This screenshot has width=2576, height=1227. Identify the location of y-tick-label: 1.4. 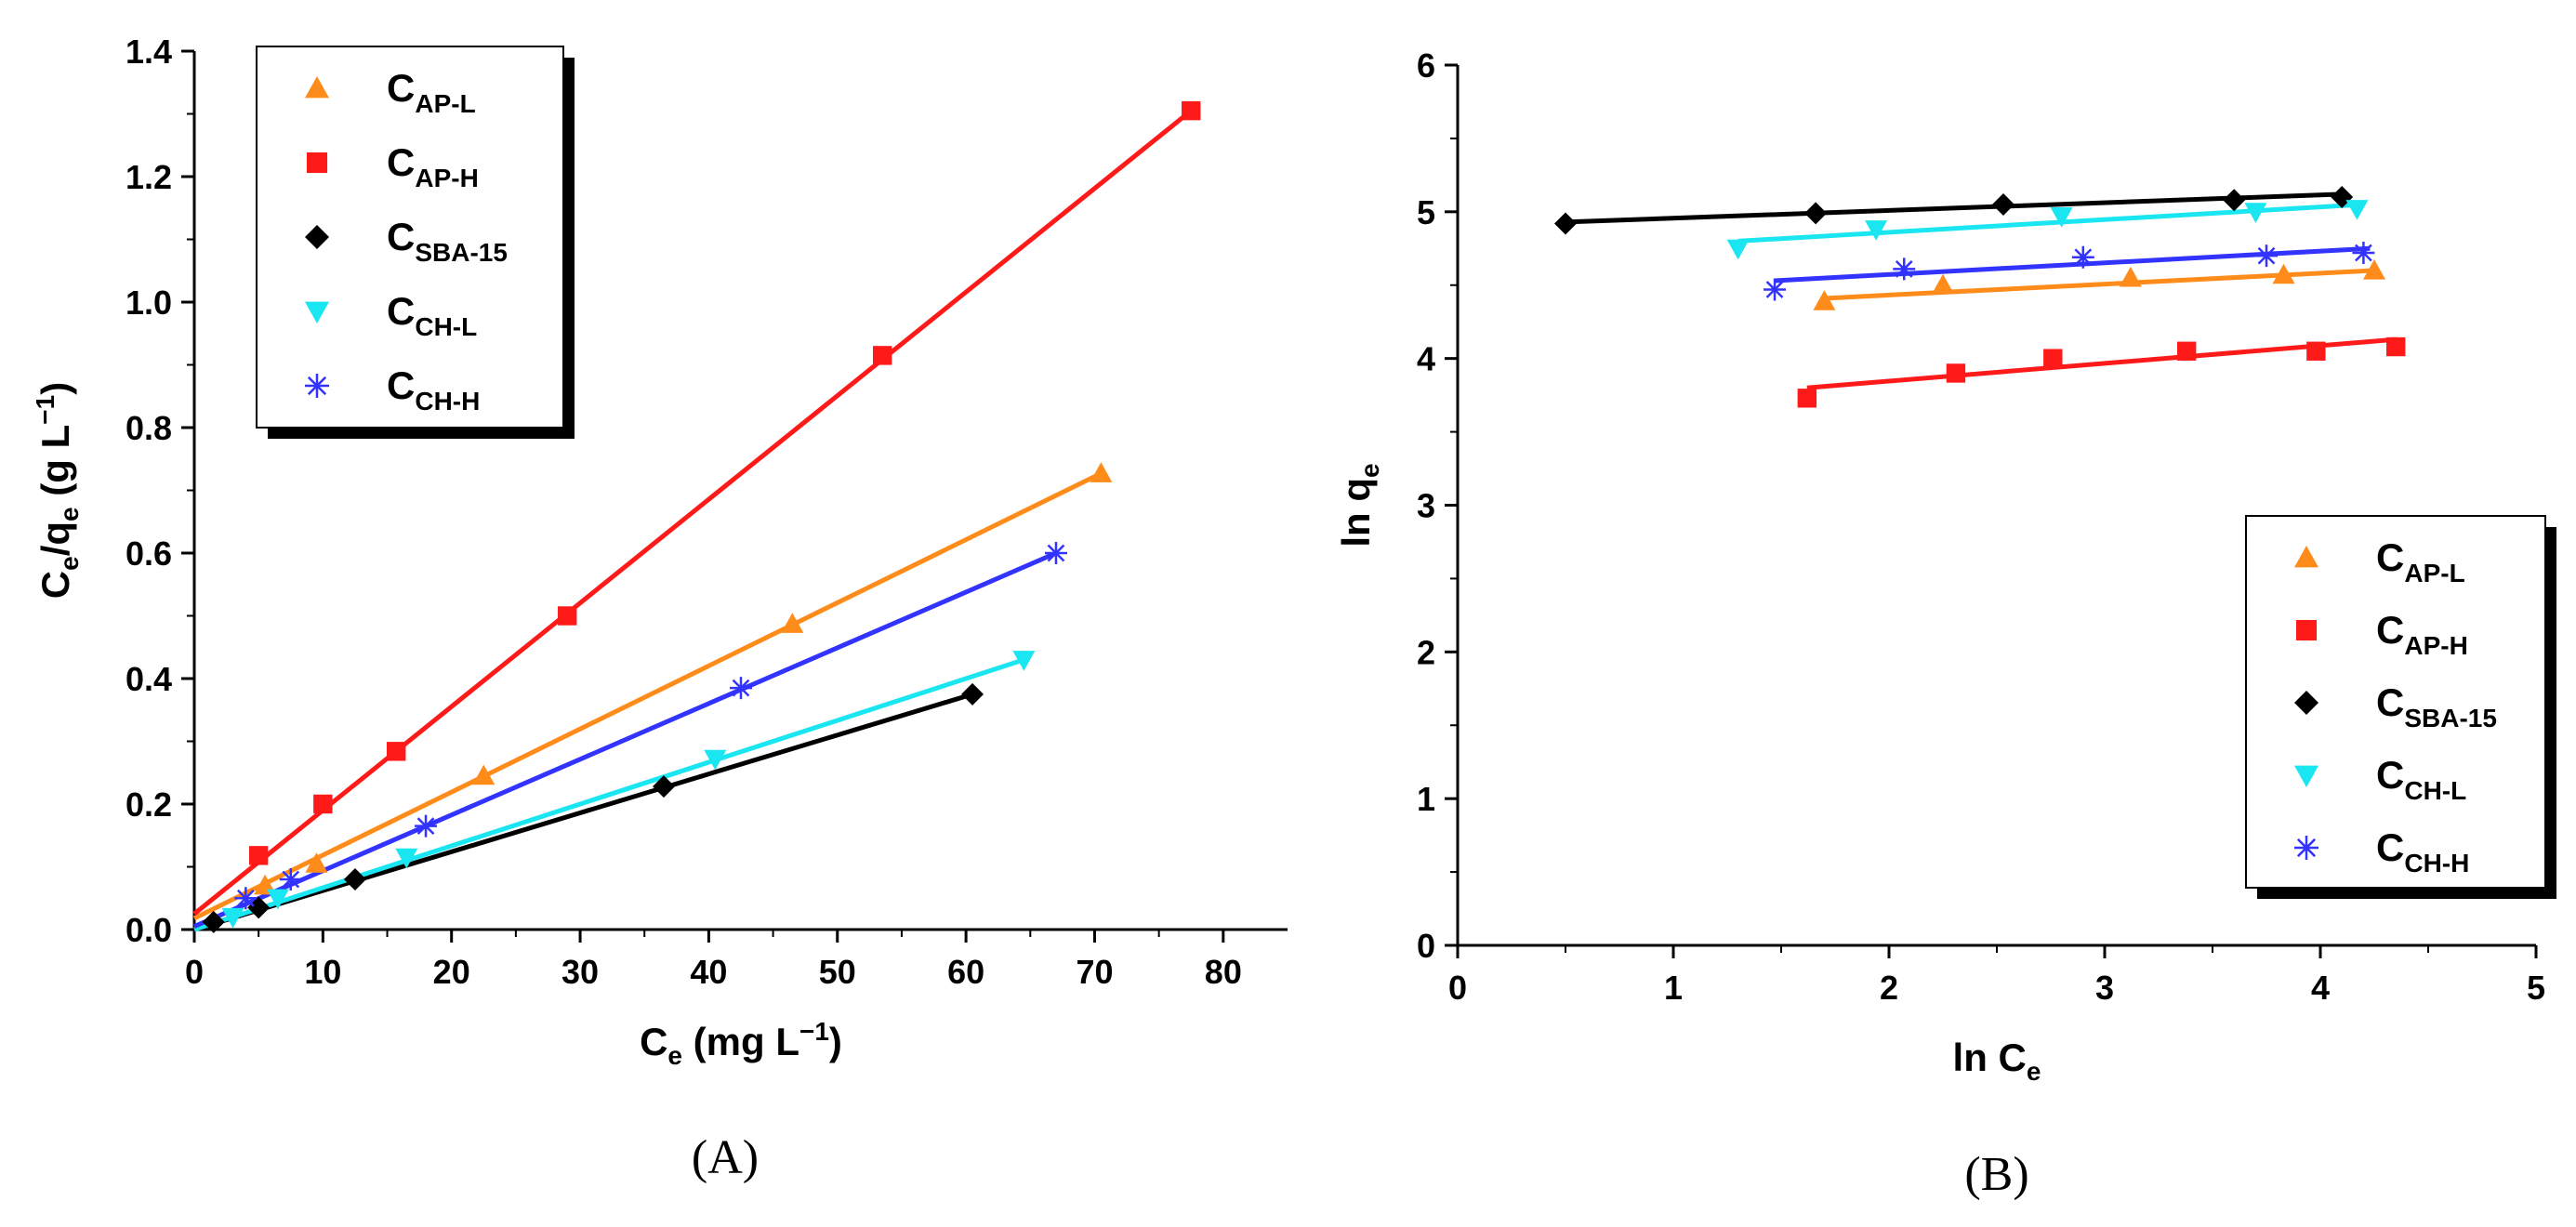
(148, 52).